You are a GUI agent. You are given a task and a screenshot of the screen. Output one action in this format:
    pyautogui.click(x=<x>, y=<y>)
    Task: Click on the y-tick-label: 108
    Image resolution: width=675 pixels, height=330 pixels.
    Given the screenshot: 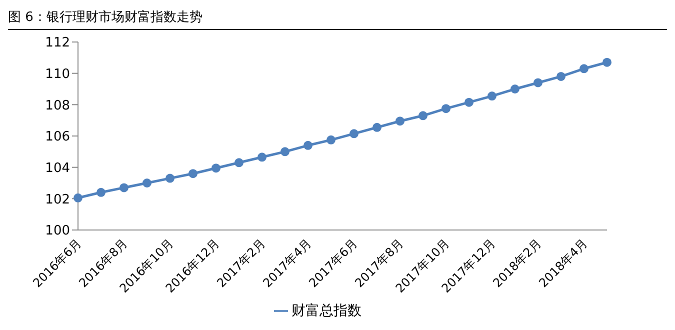 What is the action you would take?
    pyautogui.click(x=57, y=106)
    